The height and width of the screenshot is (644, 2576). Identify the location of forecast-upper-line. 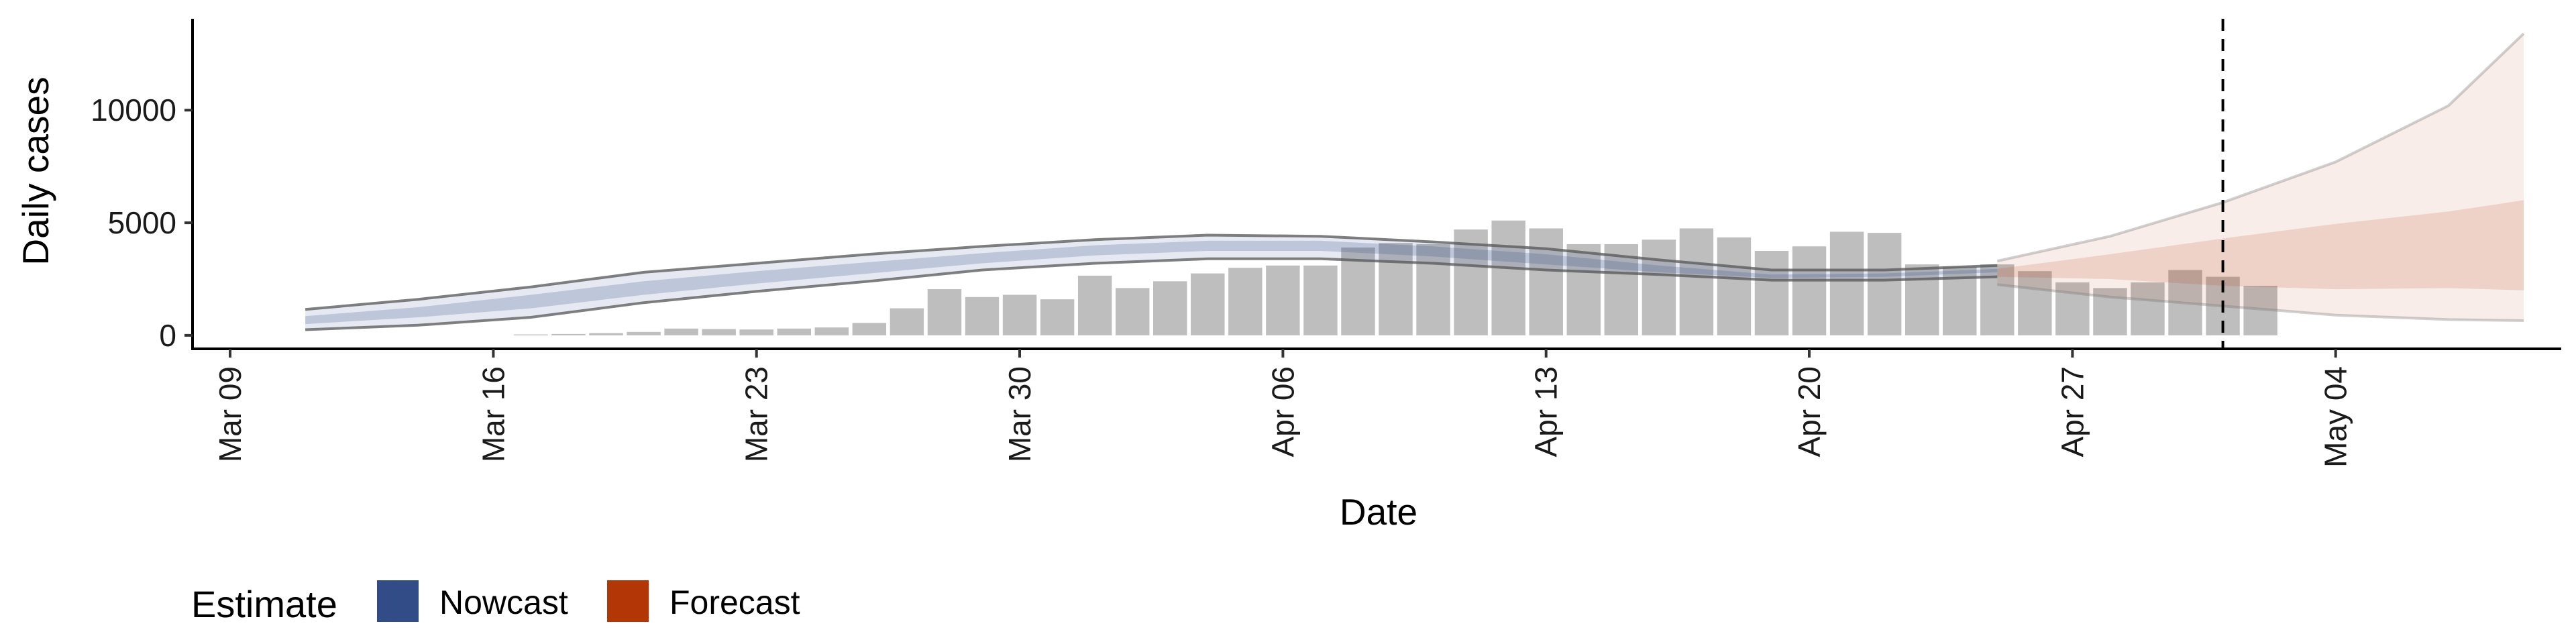
(2260, 147).